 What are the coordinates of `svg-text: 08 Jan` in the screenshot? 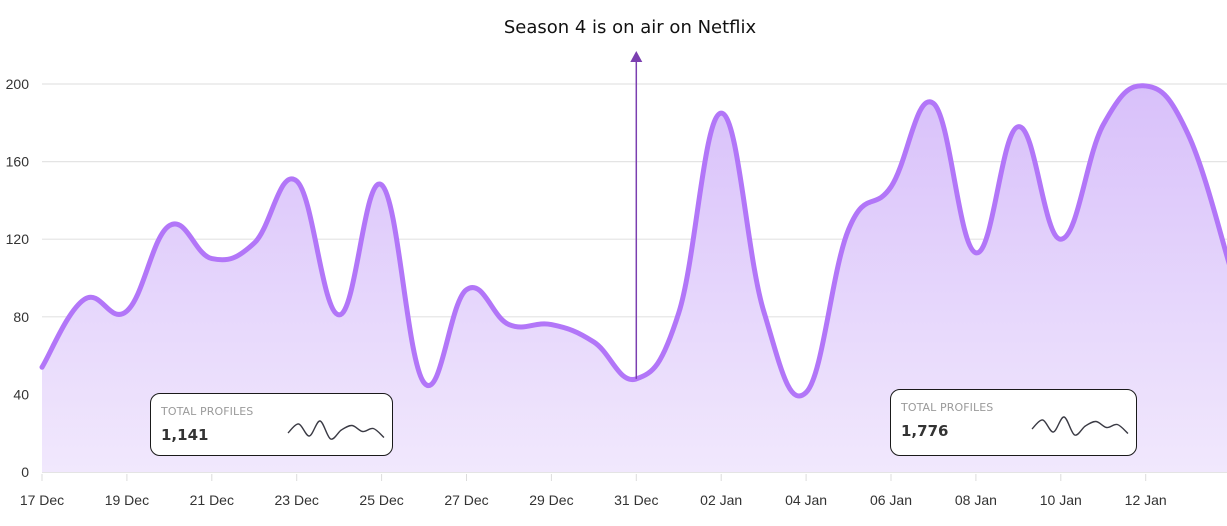 It's located at (976, 500).